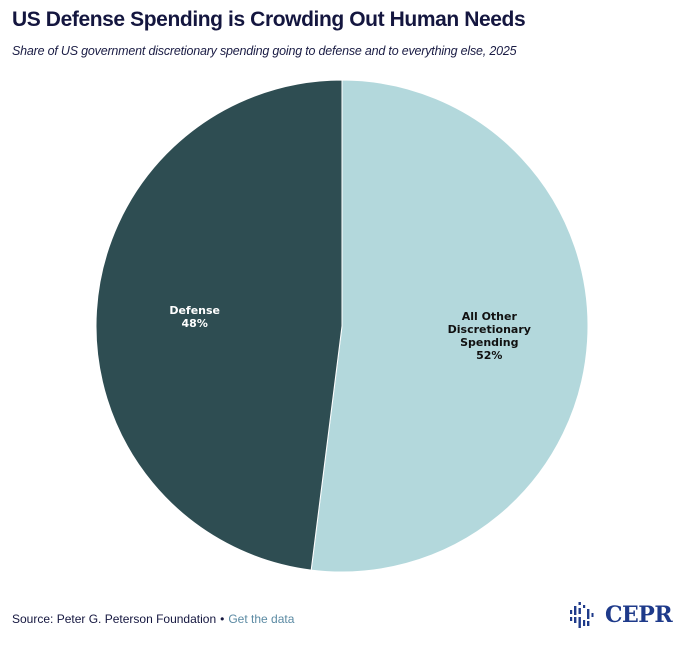 This screenshot has height=664, width=680. Describe the element at coordinates (194, 310) in the screenshot. I see `slice-name-label: Defense` at that location.